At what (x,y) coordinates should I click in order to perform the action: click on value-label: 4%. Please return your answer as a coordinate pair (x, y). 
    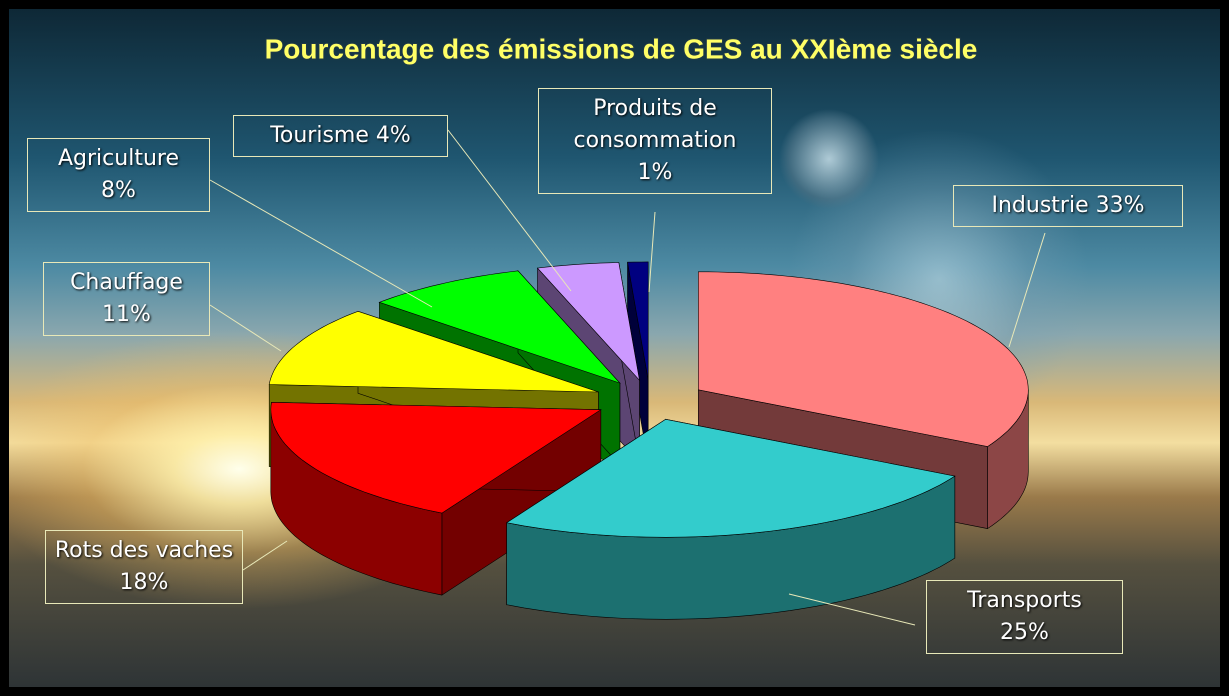
    Looking at the image, I should click on (393, 135).